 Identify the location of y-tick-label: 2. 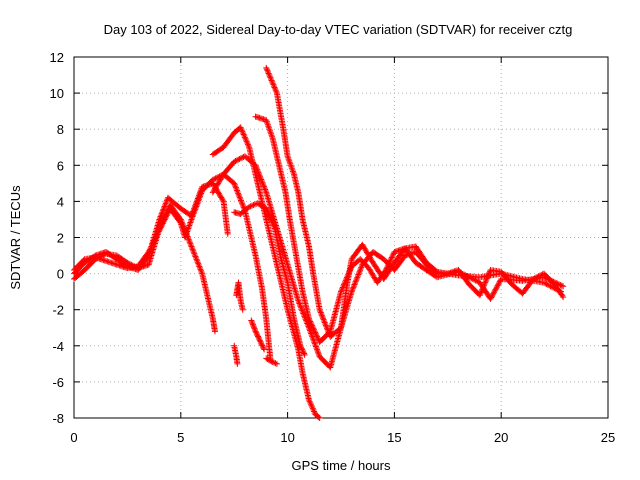
(60, 238).